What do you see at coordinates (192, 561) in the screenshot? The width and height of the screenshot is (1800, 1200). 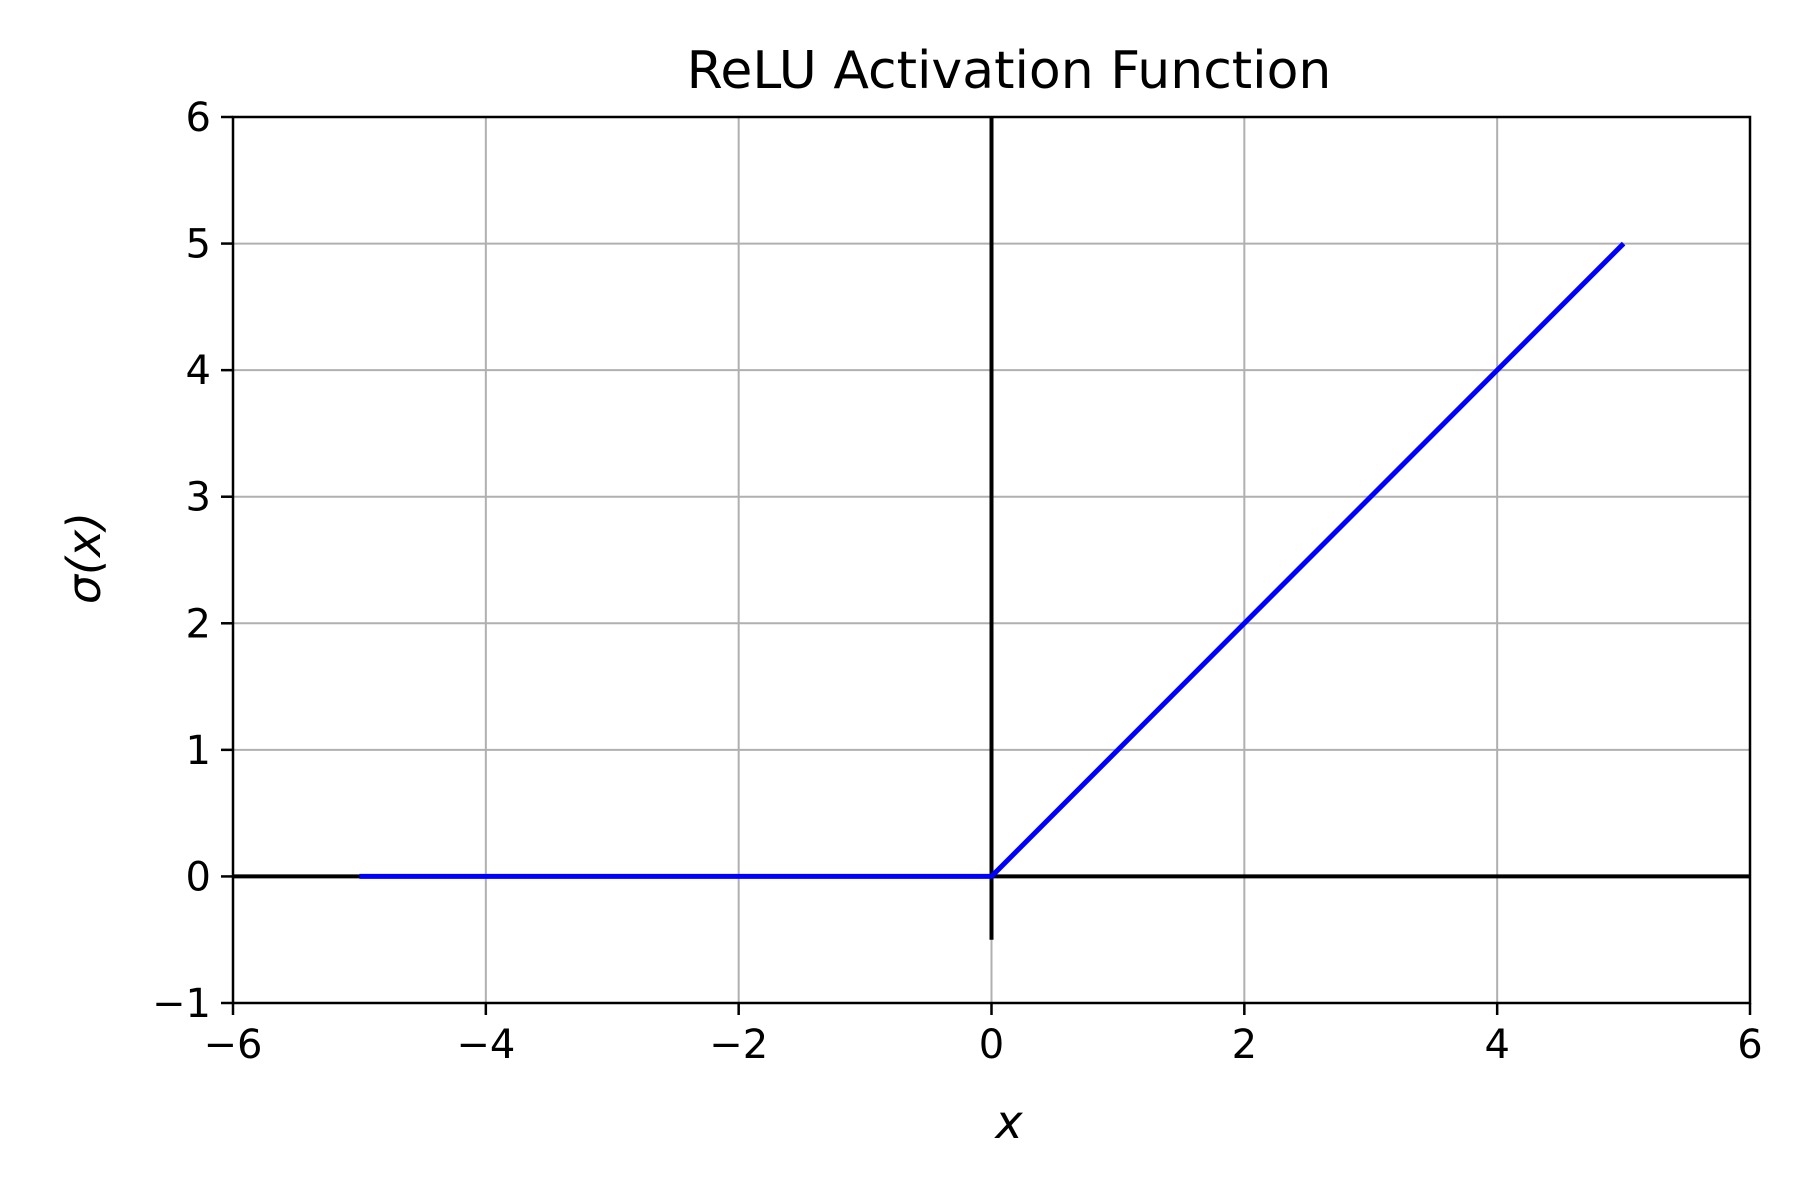 I see `y-ticks: −1 0 1 2 3 4 5 6` at bounding box center [192, 561].